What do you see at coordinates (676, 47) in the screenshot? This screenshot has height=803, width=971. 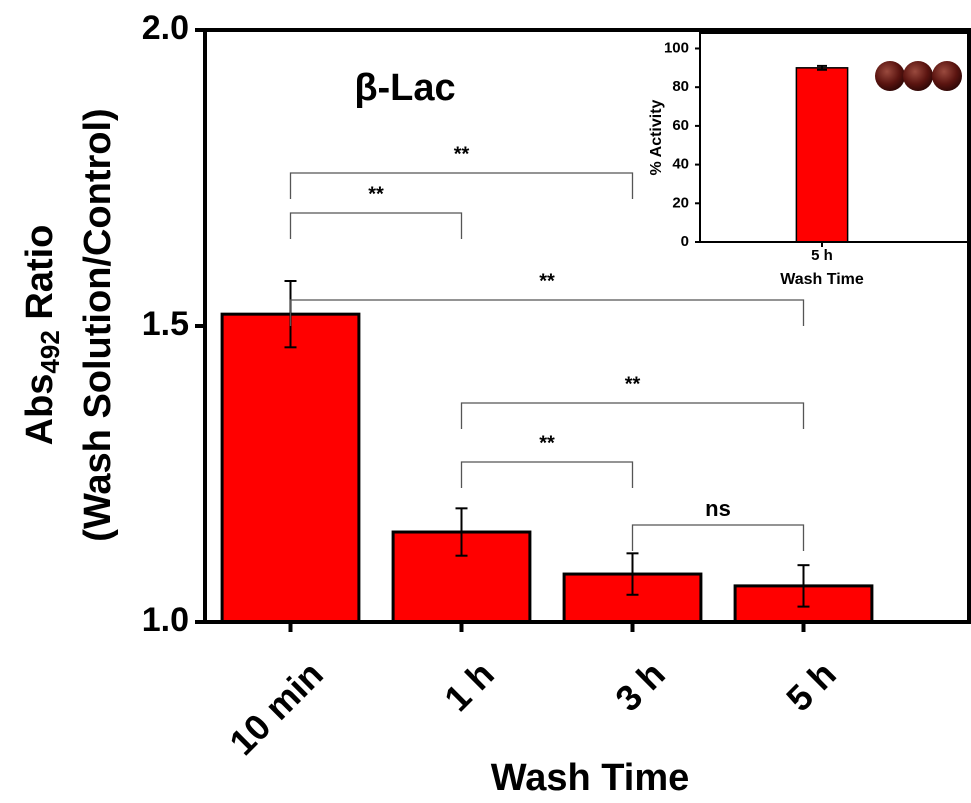 I see `y-tick-label: 100` at bounding box center [676, 47].